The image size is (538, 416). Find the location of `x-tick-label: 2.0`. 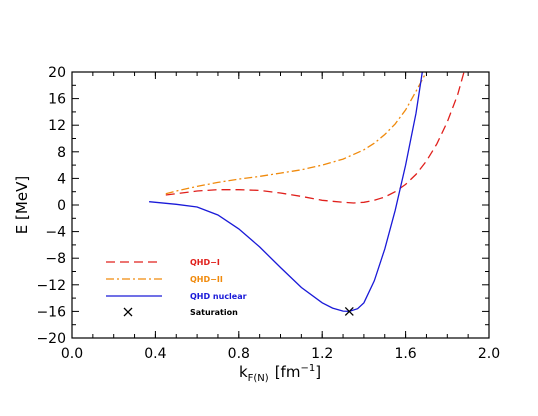

x-tick-label: 2.0 is located at coordinates (489, 354).